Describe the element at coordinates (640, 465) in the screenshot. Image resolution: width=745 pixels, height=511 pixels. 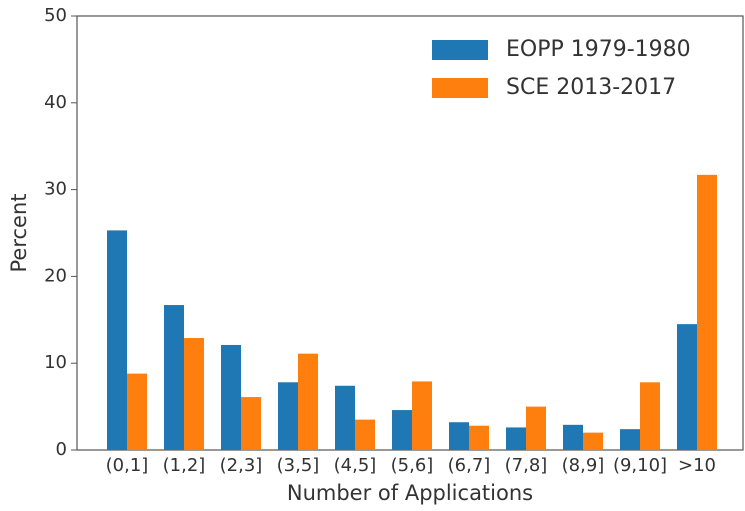
I see `x-tick-label: (9,10]` at that location.